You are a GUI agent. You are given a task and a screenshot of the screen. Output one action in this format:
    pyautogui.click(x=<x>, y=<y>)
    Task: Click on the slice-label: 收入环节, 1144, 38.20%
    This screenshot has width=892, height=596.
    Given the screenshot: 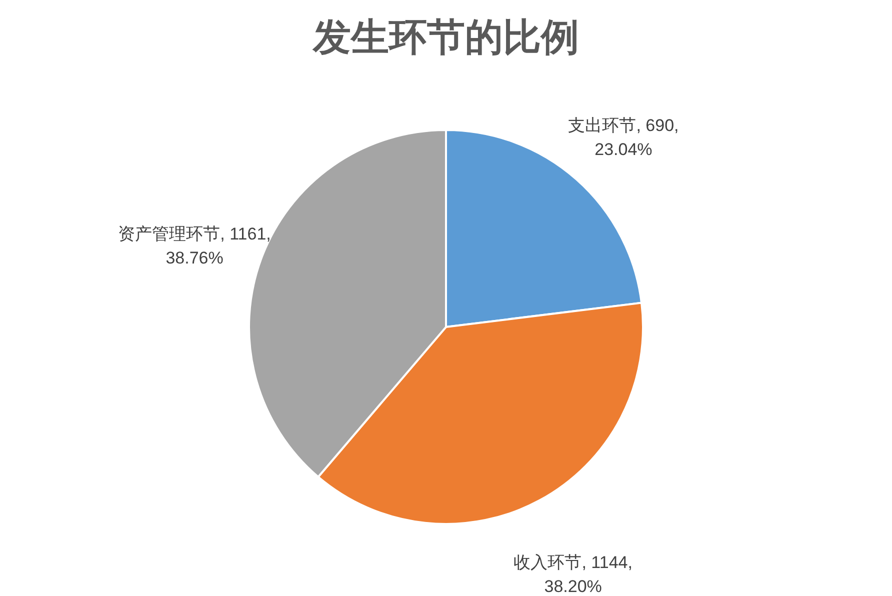 What is the action you would take?
    pyautogui.click(x=573, y=574)
    